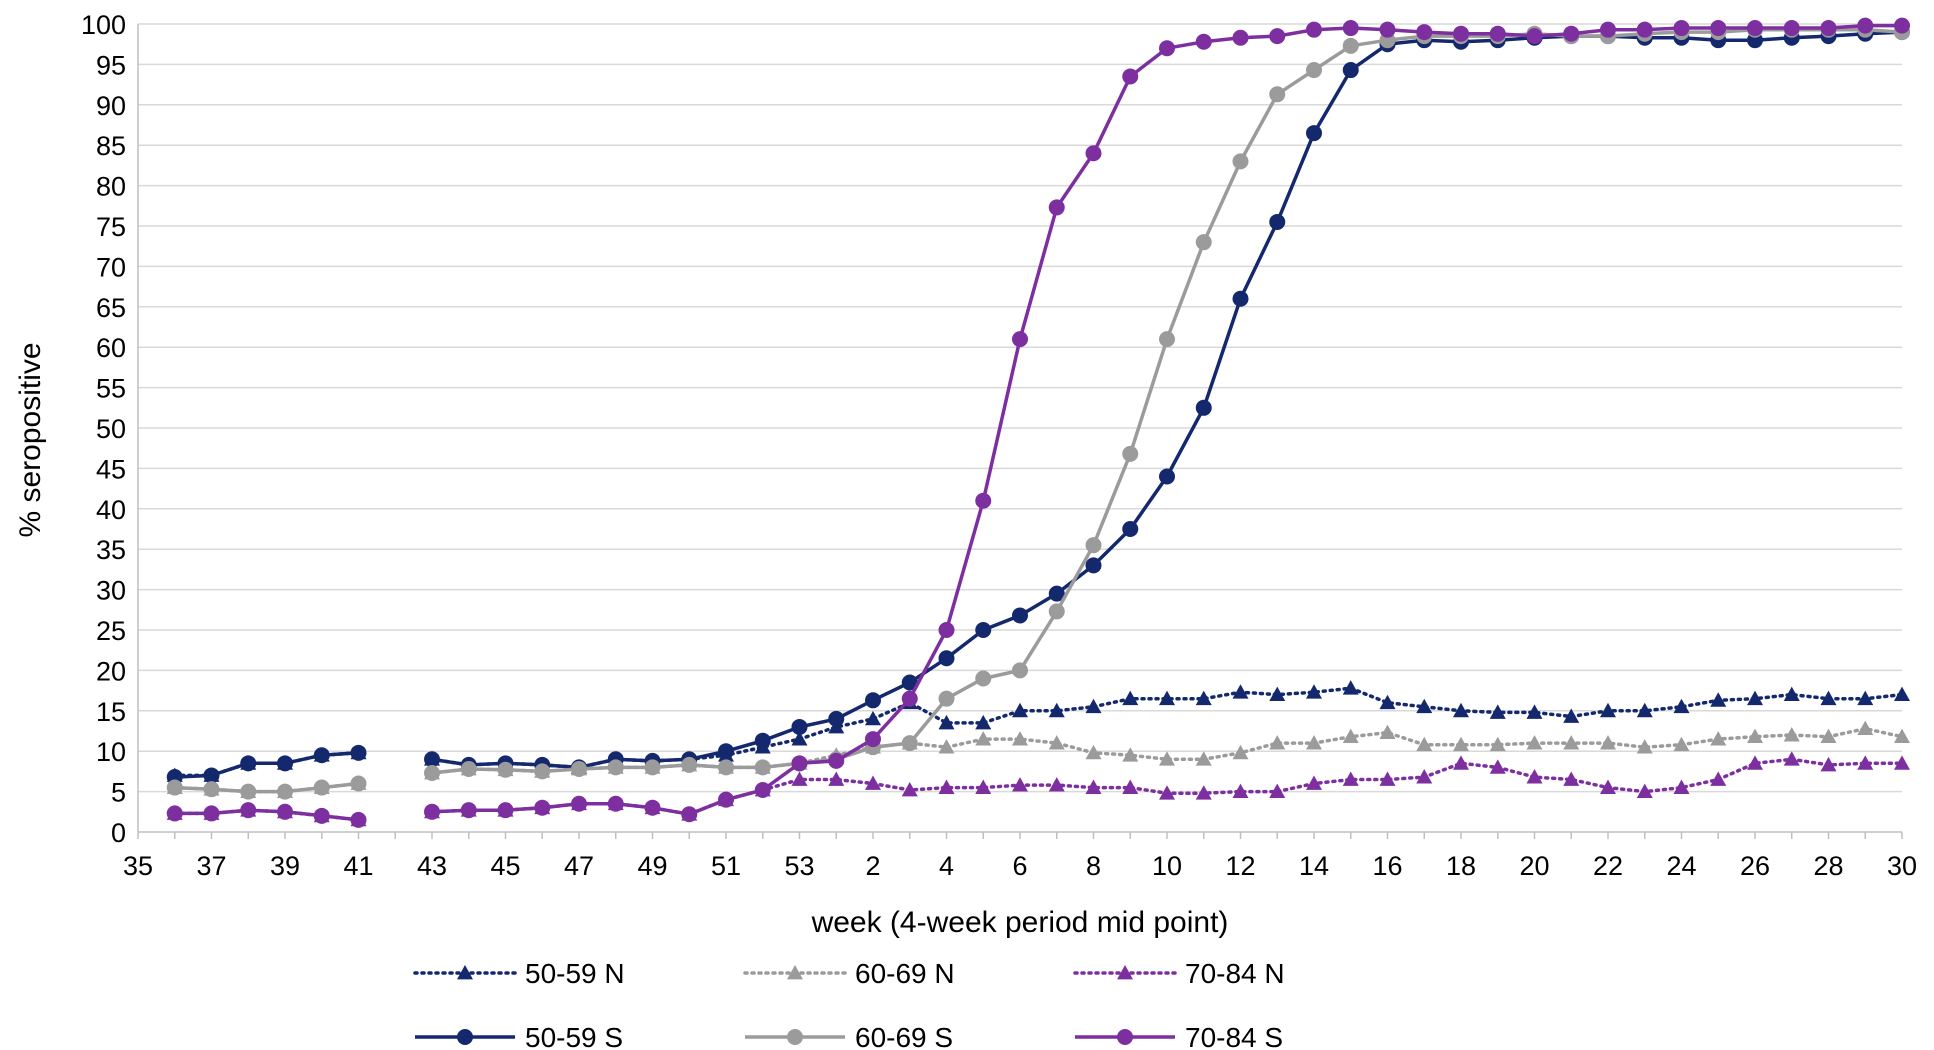  I want to click on y-tick-label: 40, so click(111, 510).